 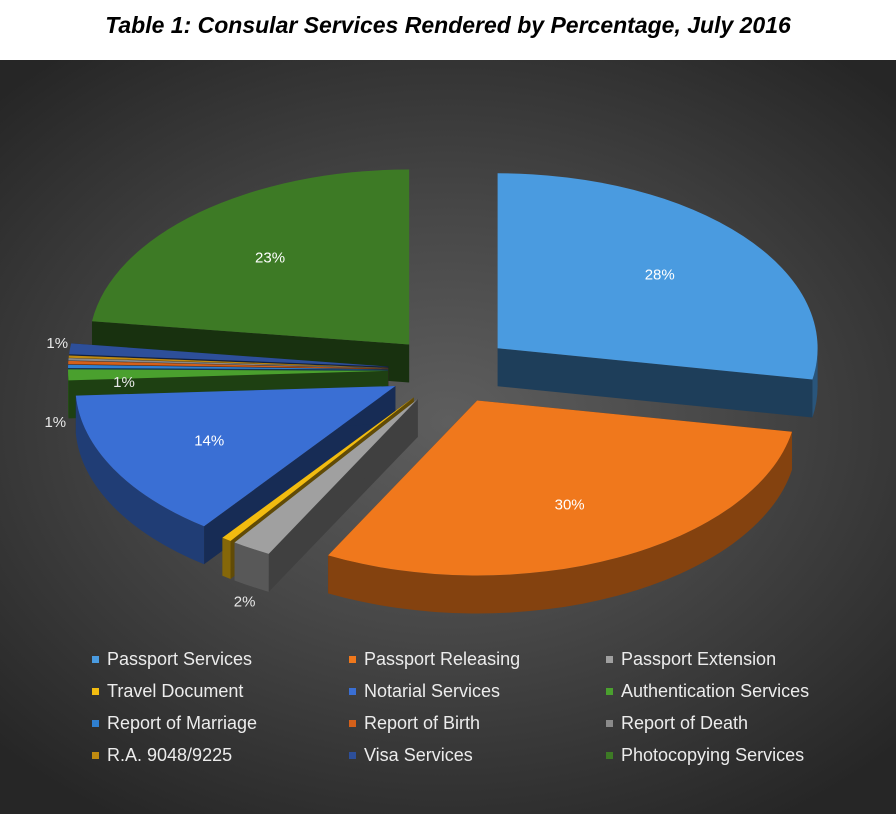 I want to click on legend-label: R.A. 9048/9225, so click(x=170, y=754).